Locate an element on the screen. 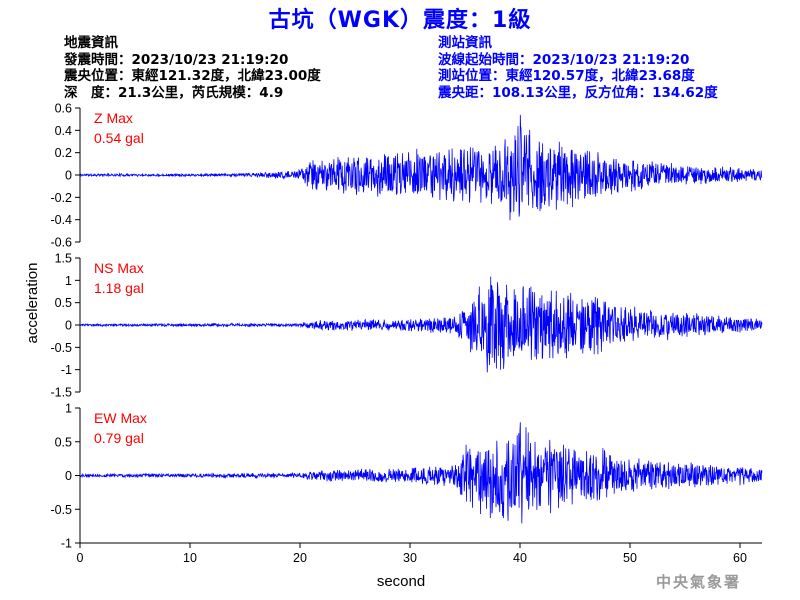  depth-magnitude: 深 度：21.3公里，芮氏規模：4.9 is located at coordinates (174, 92).